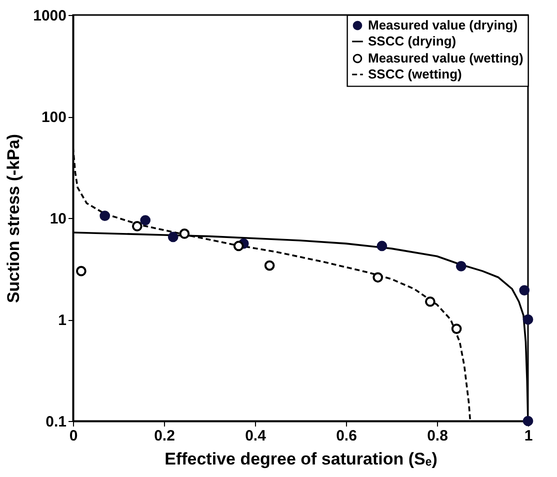 The width and height of the screenshot is (557, 477). I want to click on y-axis-title: Suction stress (-kPa), so click(14, 219).